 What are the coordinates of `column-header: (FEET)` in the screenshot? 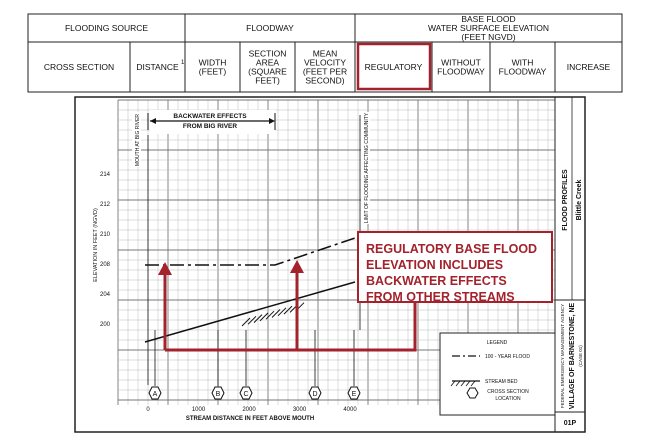 It's located at (213, 72).